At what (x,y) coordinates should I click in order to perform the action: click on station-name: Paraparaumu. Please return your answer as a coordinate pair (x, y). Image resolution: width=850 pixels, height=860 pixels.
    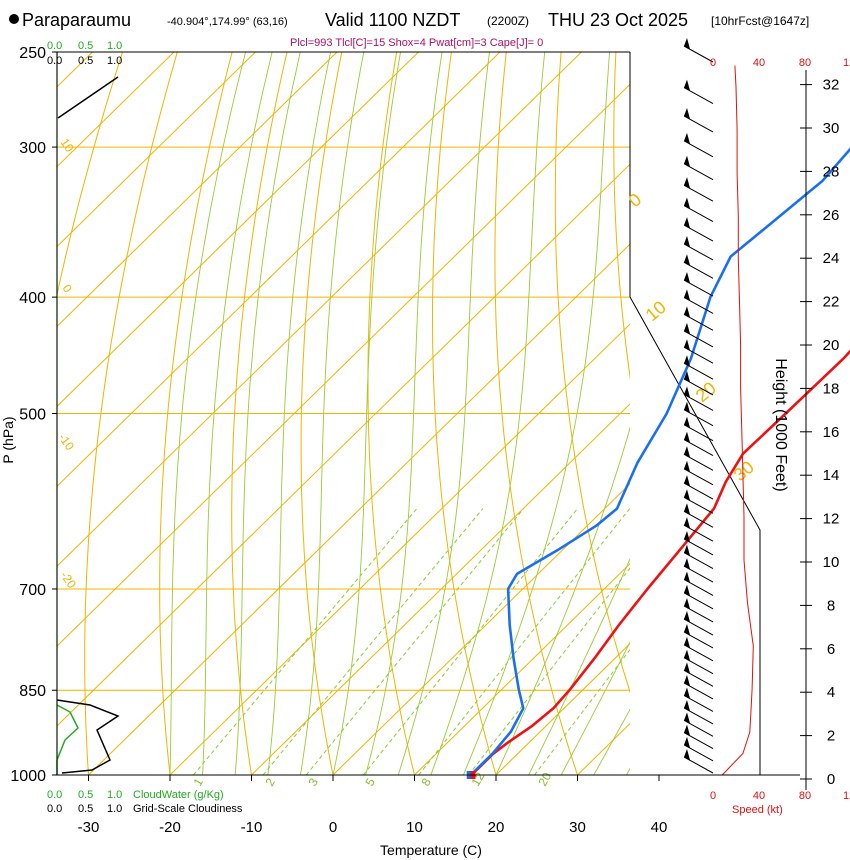
    Looking at the image, I should click on (76, 20).